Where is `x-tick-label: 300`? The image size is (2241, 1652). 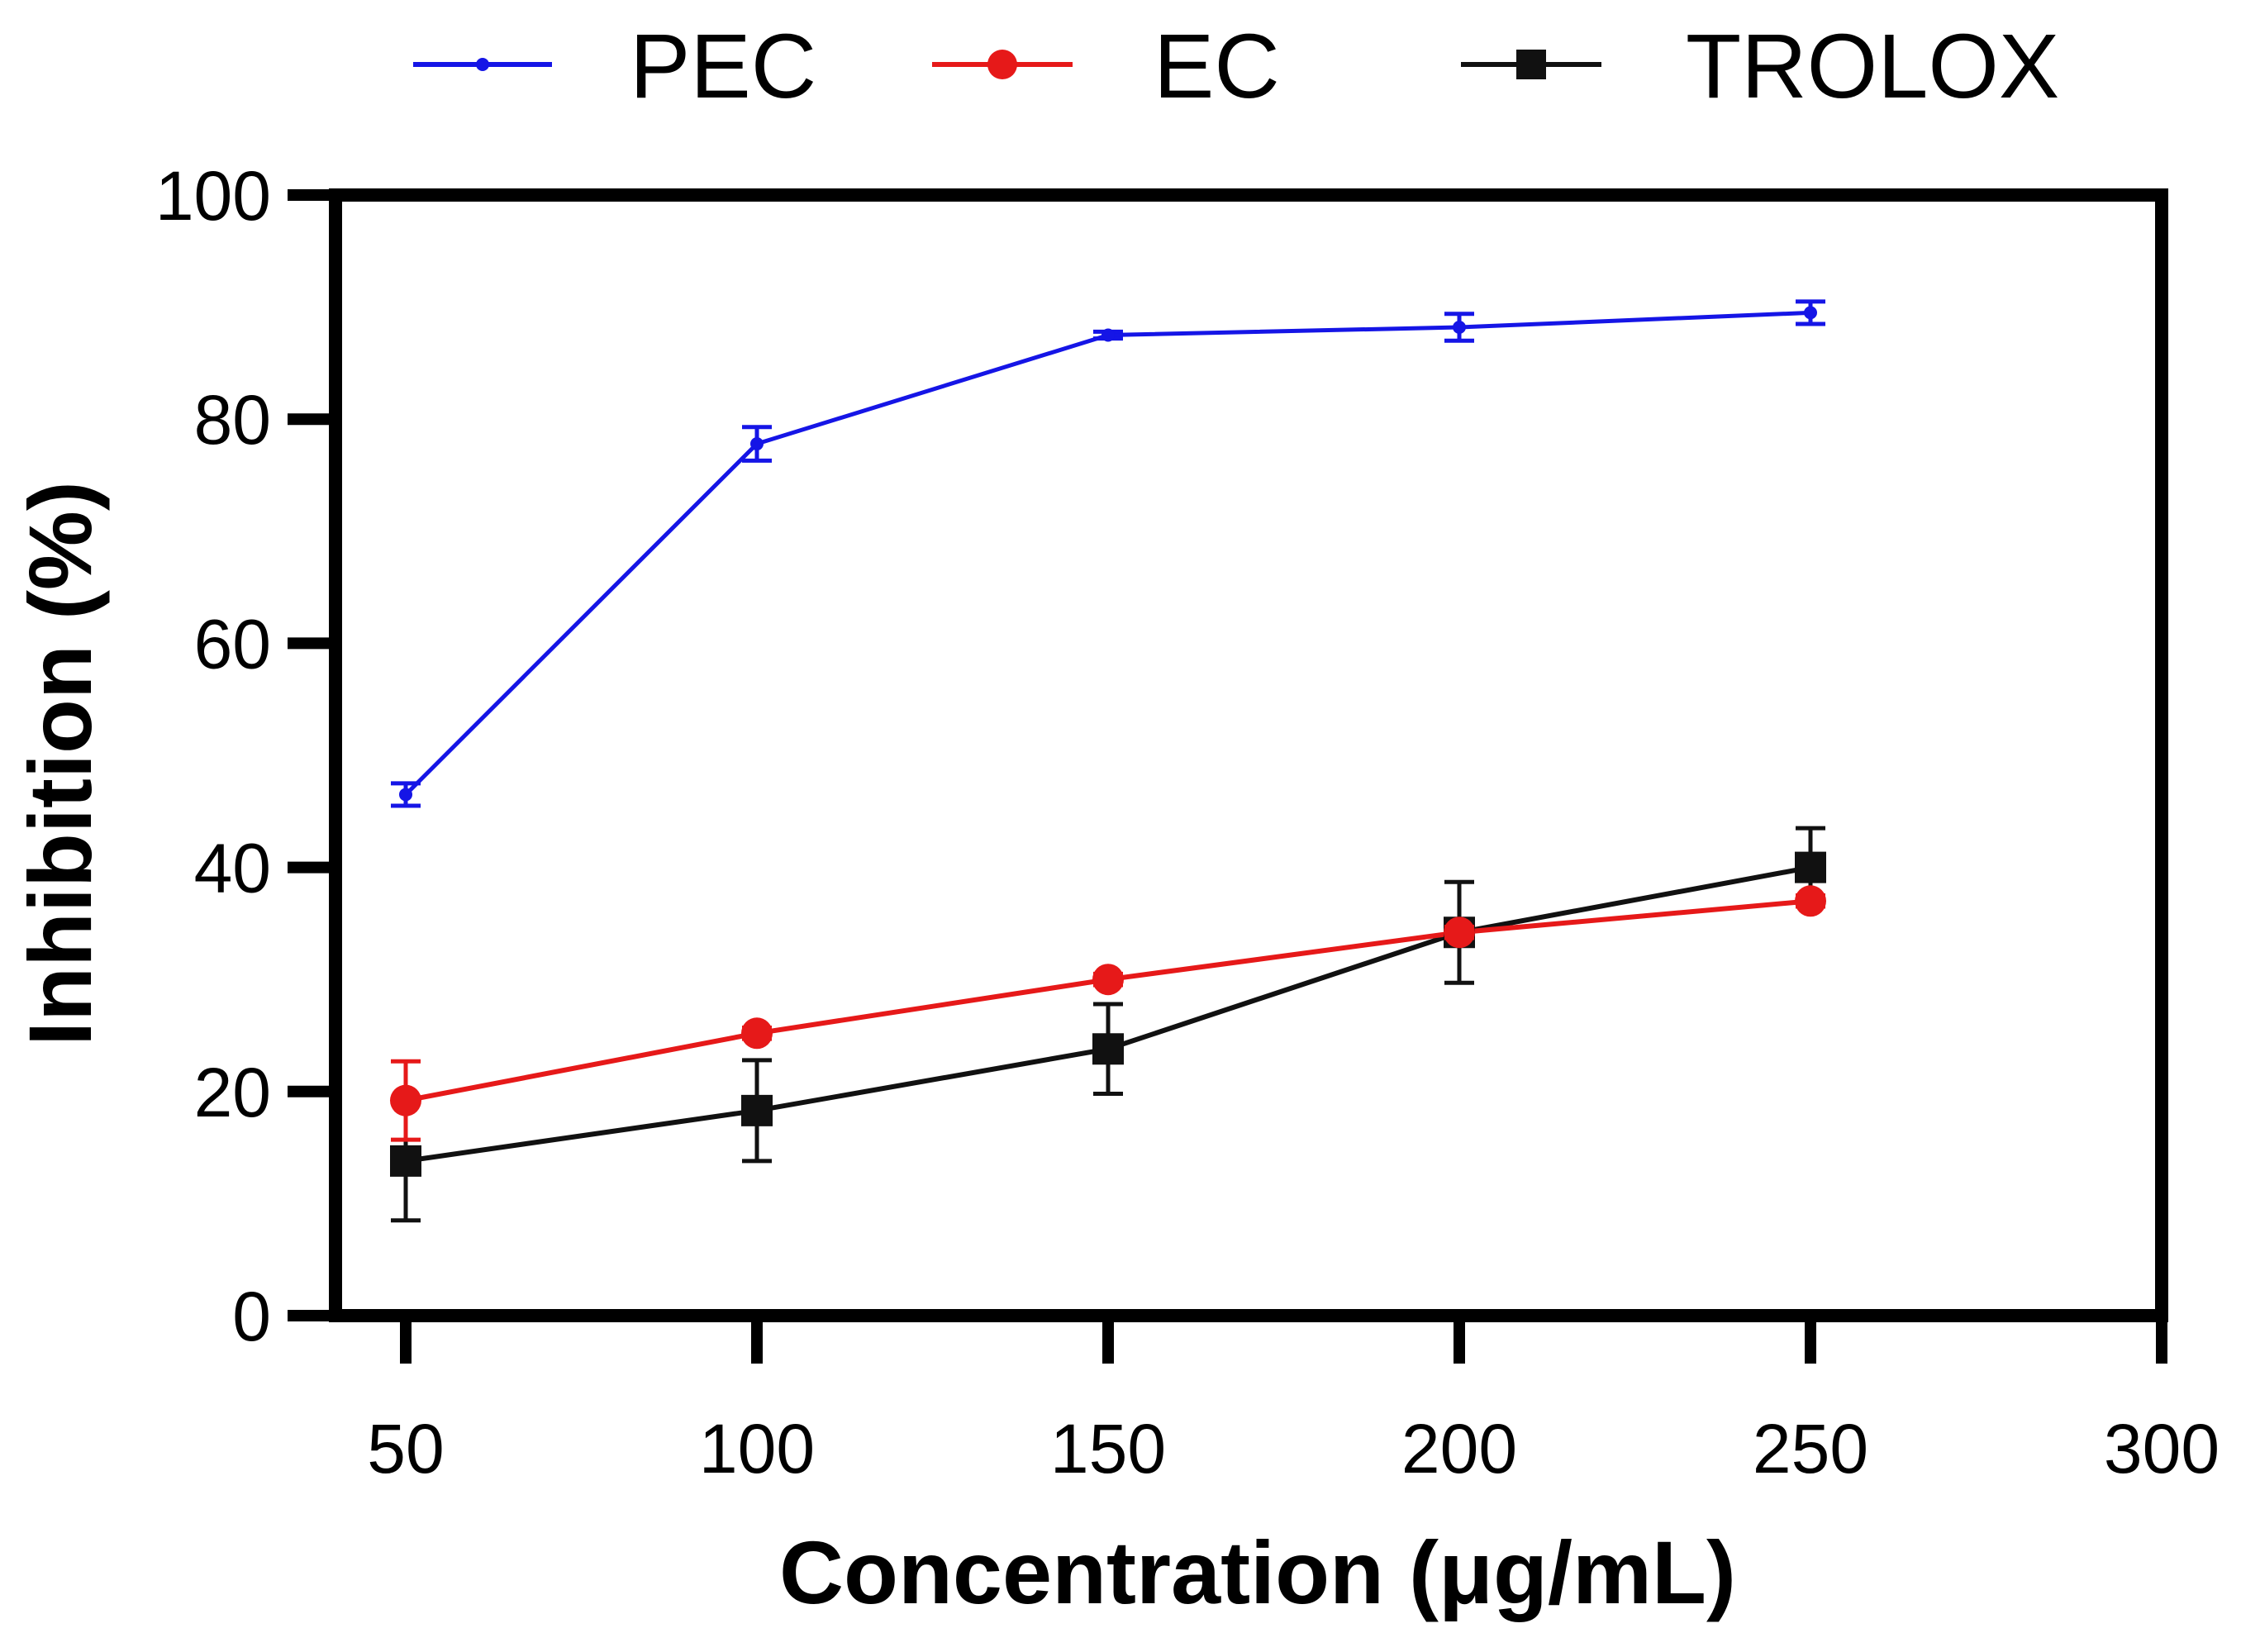
x-tick-label: 300 is located at coordinates (2162, 1449).